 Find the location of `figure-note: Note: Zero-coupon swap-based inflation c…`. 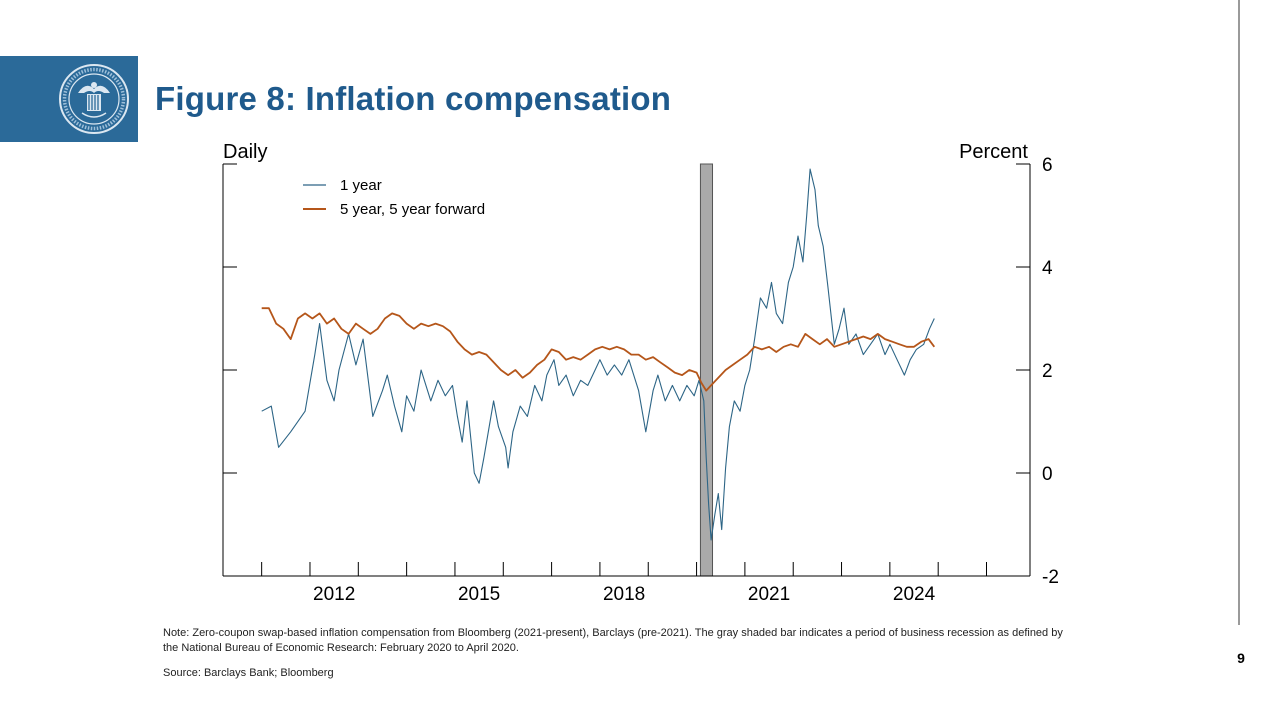

figure-note: Note: Zero-coupon swap-based inflation c… is located at coordinates (613, 640).